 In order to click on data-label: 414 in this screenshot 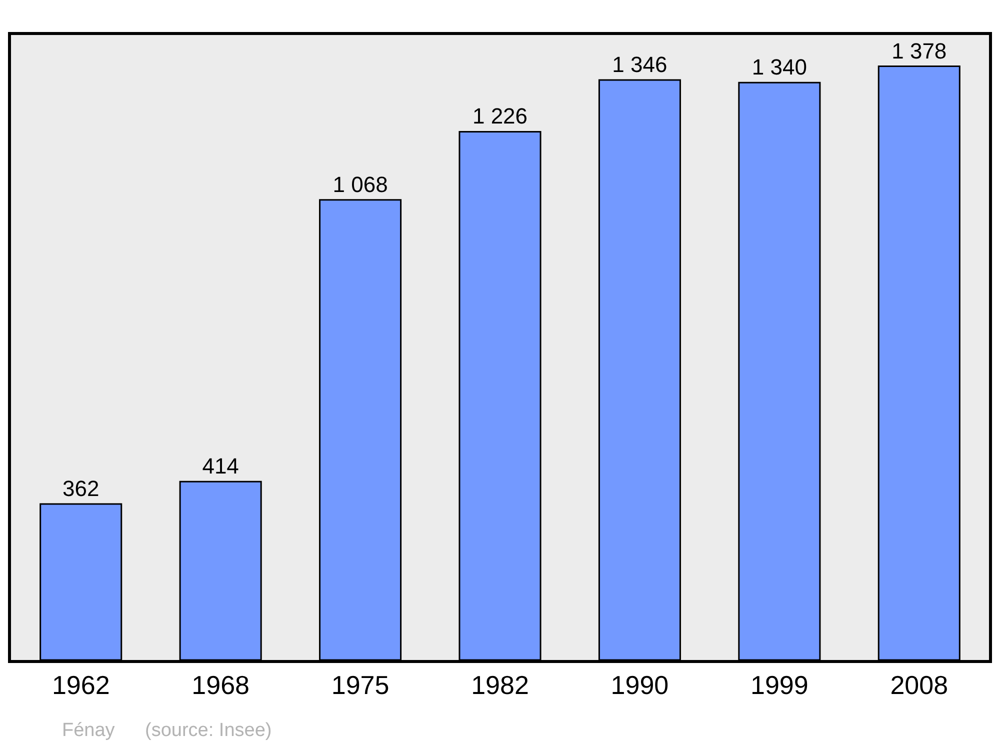, I will do `click(220, 466)`.